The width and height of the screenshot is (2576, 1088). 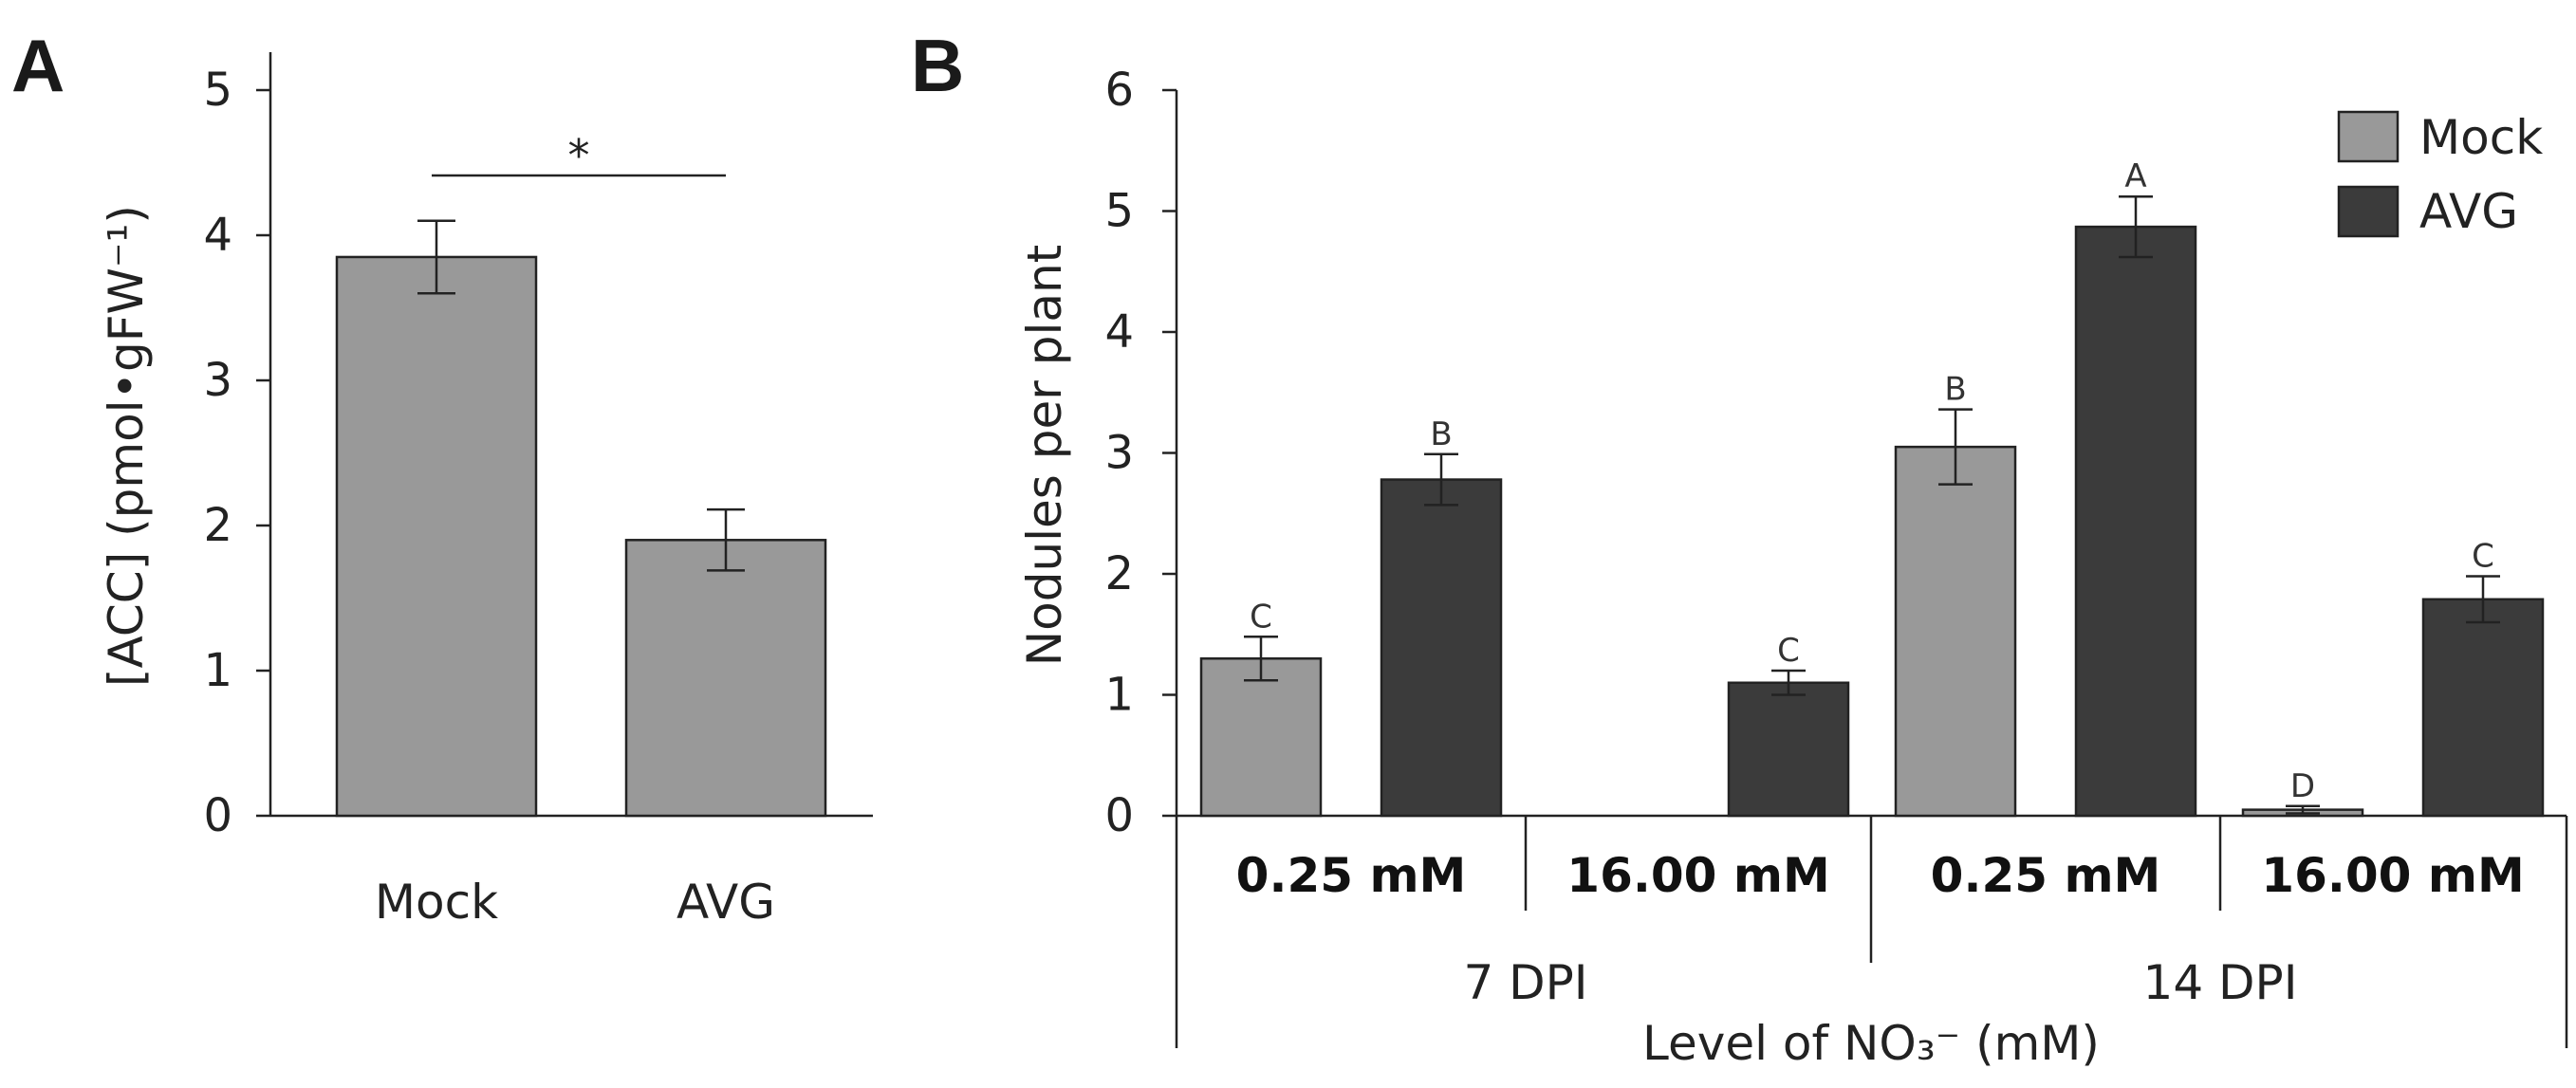 I want to click on significance-letter: D, so click(x=2302, y=786).